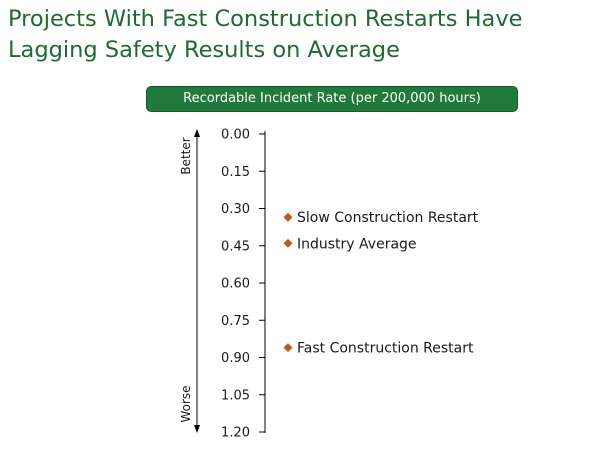  I want to click on better-label: Better, so click(186, 155).